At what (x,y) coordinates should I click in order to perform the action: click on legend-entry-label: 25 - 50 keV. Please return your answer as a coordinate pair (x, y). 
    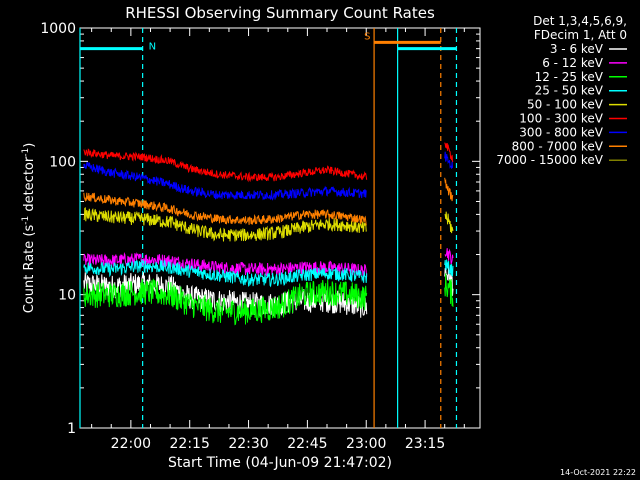
    Looking at the image, I should click on (569, 91).